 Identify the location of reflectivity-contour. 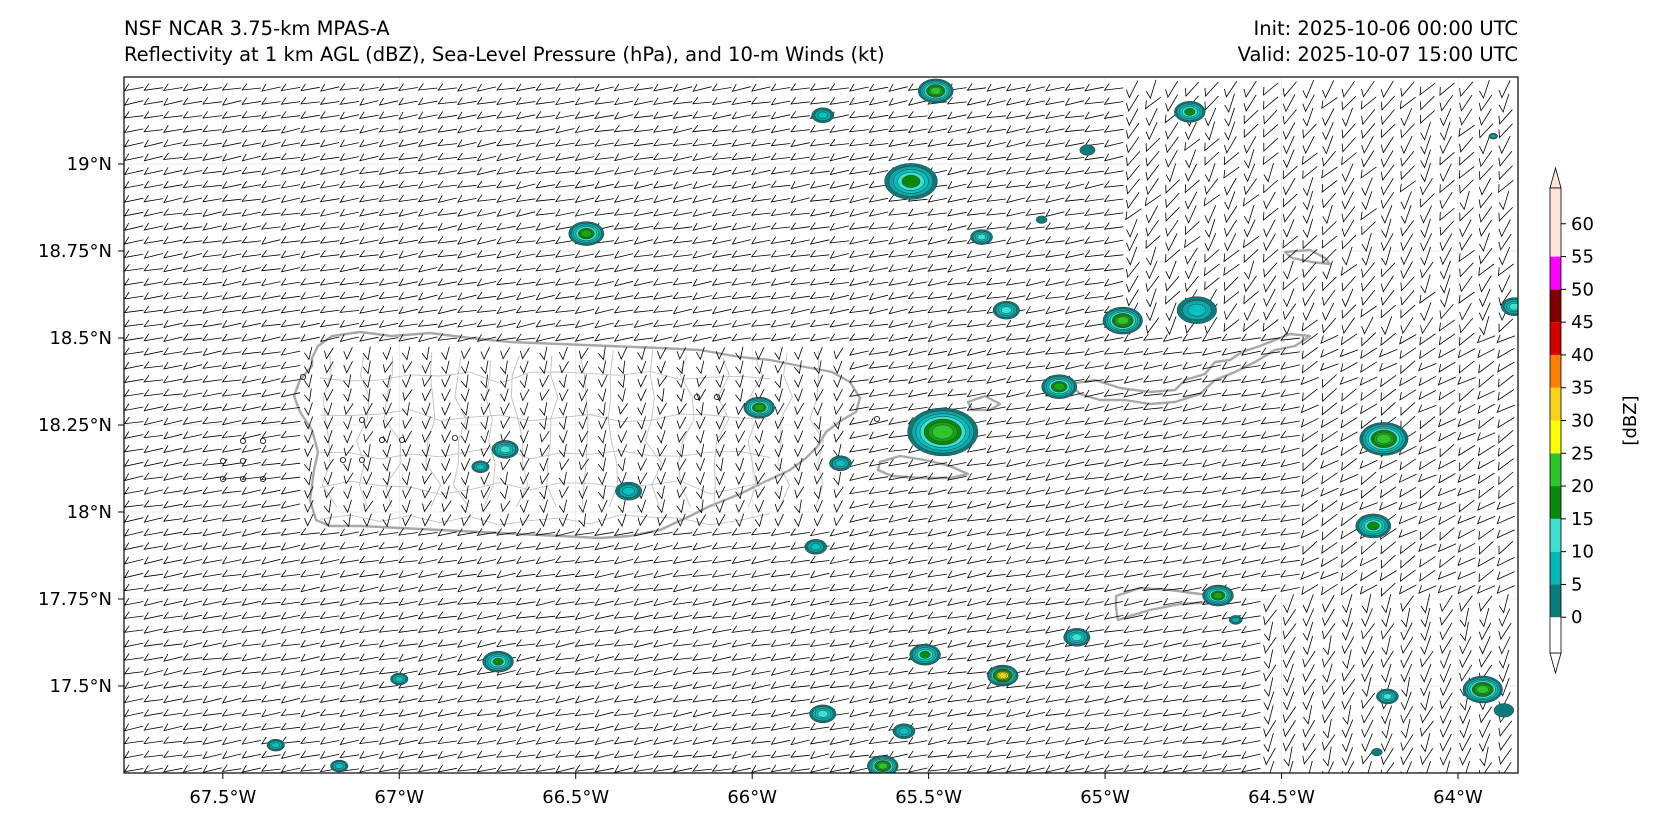
(586, 233).